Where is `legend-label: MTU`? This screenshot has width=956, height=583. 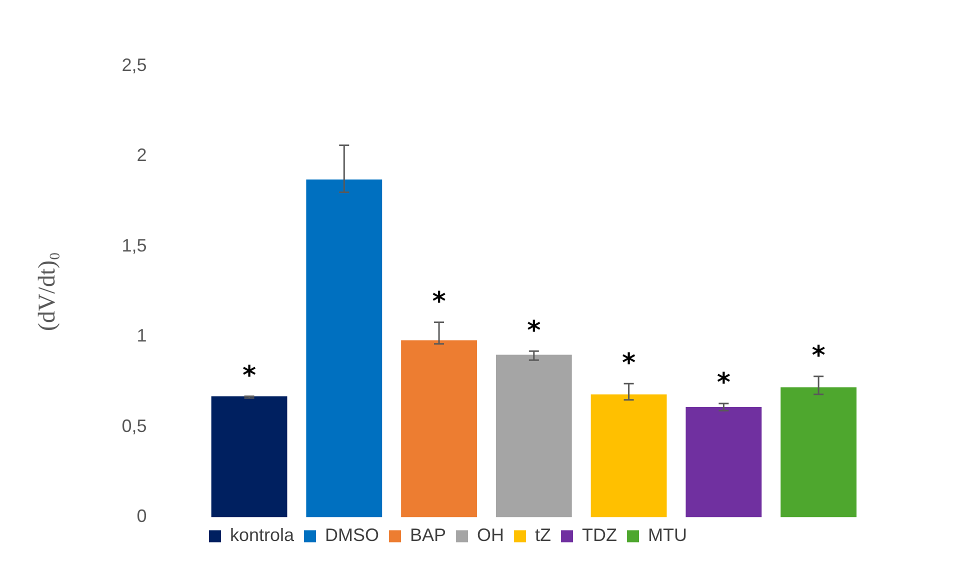 legend-label: MTU is located at coordinates (668, 535).